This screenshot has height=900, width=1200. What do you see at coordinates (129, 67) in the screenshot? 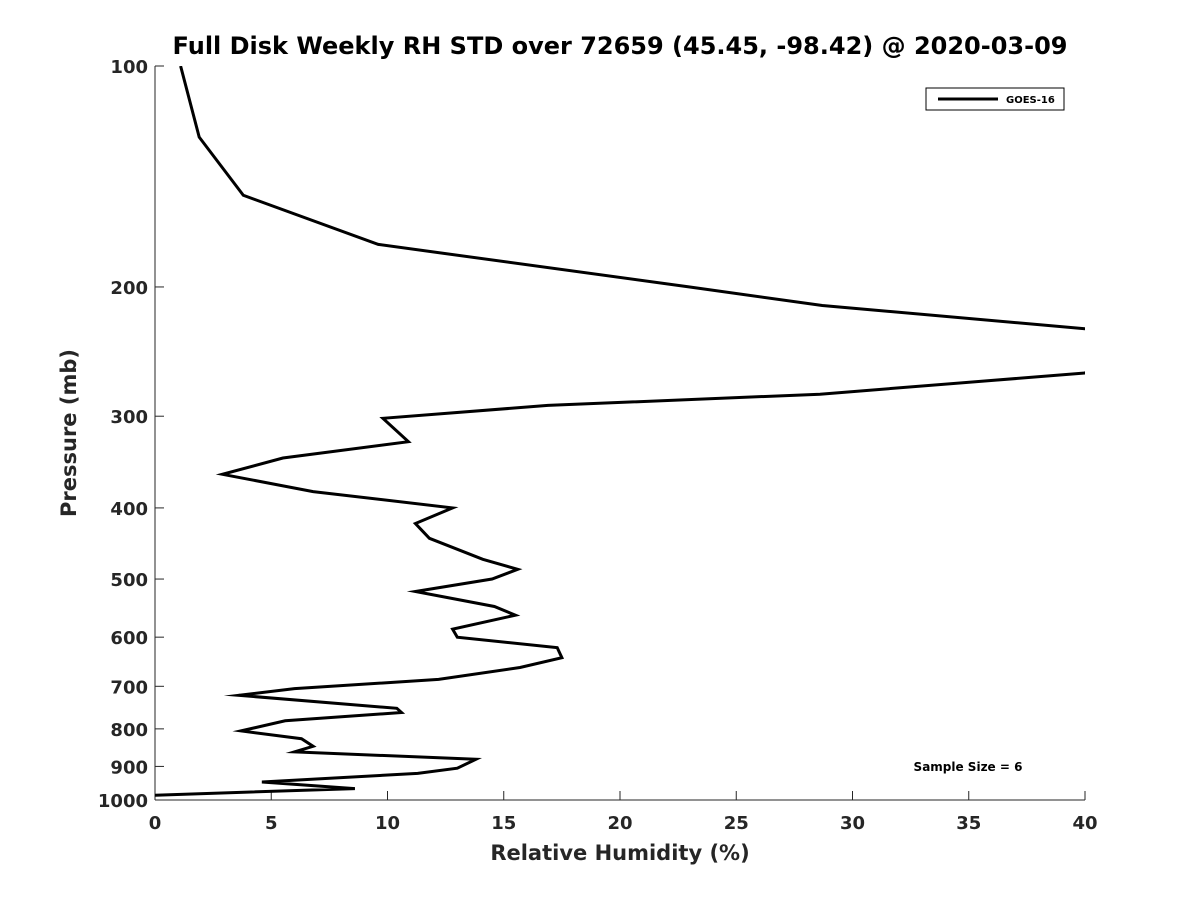
I see `y-tick-label: 100` at bounding box center [129, 67].